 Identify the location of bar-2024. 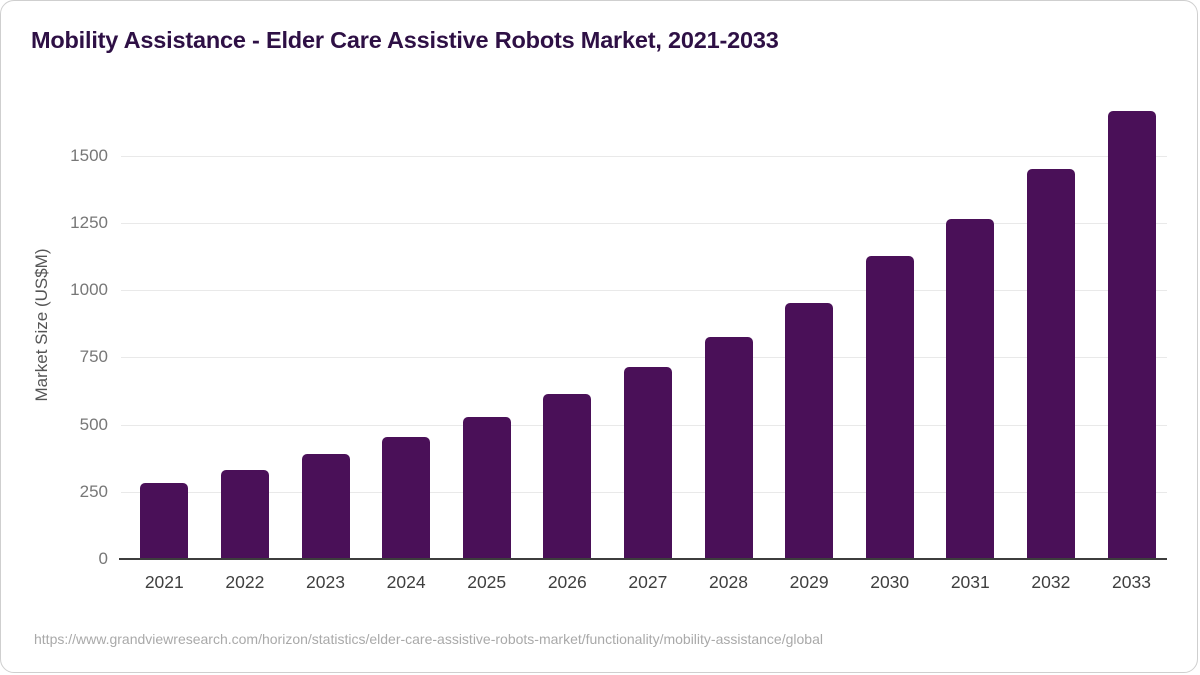
(406, 498).